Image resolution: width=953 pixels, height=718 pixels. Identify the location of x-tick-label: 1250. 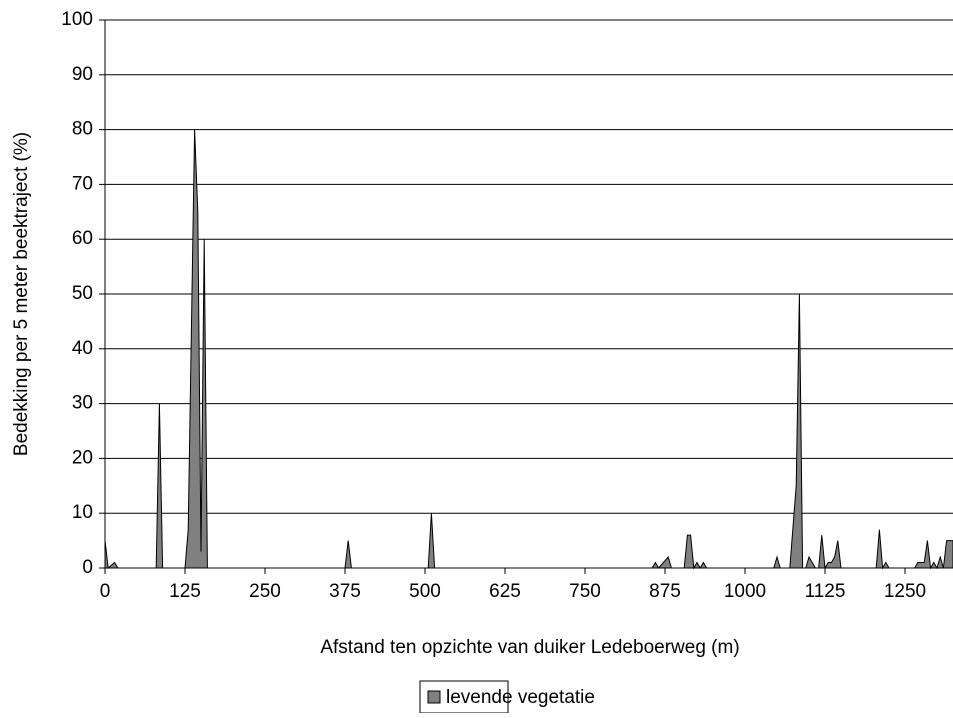
(905, 591).